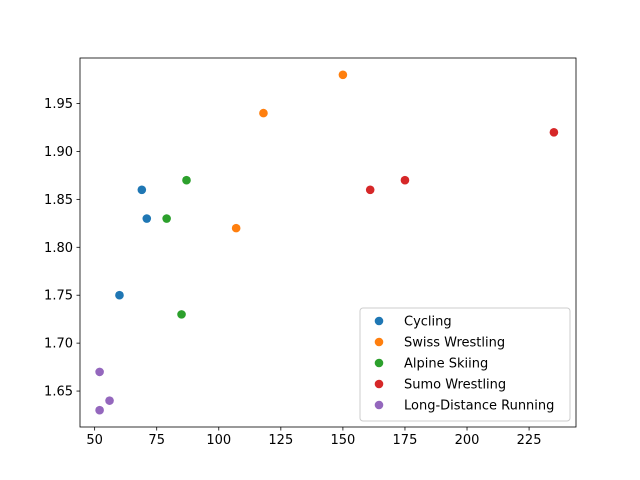  I want to click on y-tick-label: 1.80, so click(58, 248).